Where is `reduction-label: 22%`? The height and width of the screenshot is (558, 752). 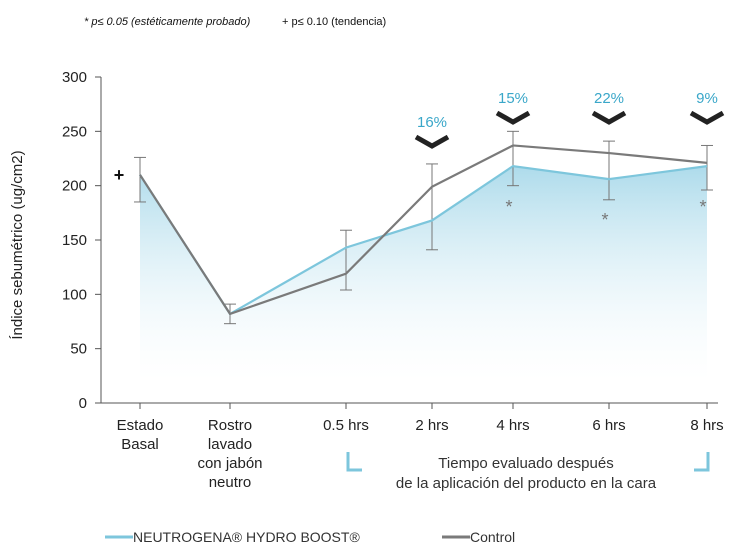 reduction-label: 22% is located at coordinates (609, 98).